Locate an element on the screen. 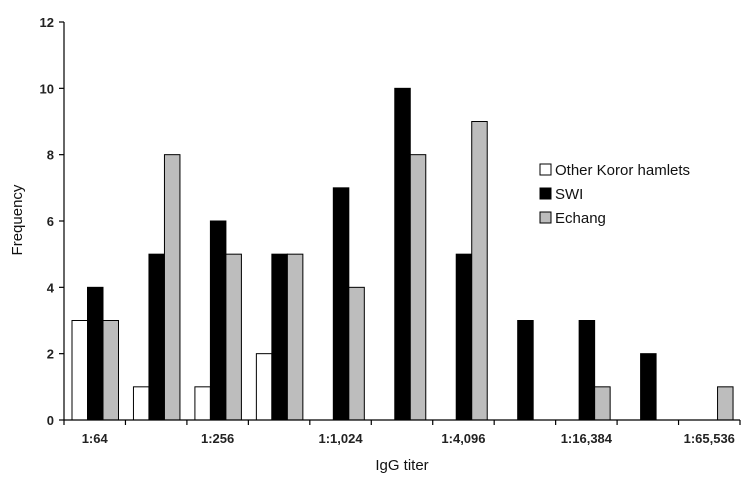  x-tick-label: 1:1,024 is located at coordinates (340, 438).